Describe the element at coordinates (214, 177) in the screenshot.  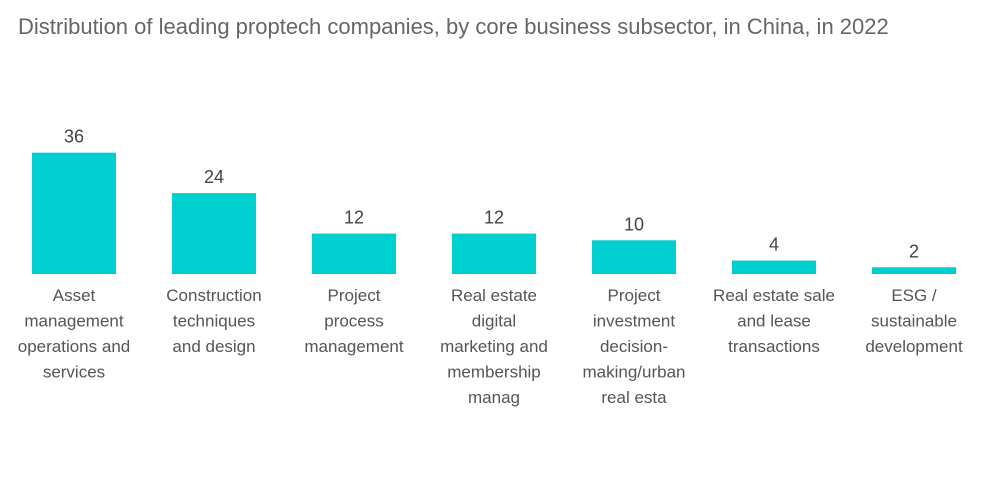
I see `value-label-2: 24` at that location.